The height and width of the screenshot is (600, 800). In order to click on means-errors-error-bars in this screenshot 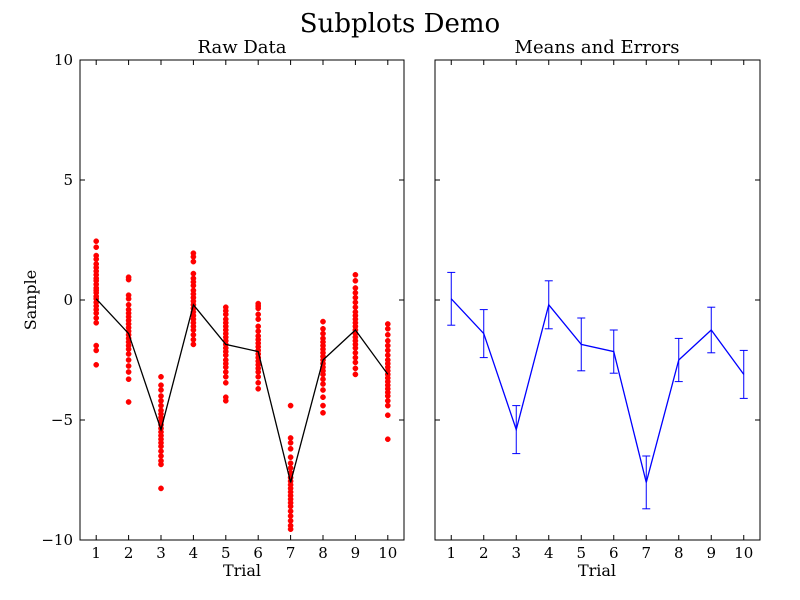, I will do `click(597, 390)`.